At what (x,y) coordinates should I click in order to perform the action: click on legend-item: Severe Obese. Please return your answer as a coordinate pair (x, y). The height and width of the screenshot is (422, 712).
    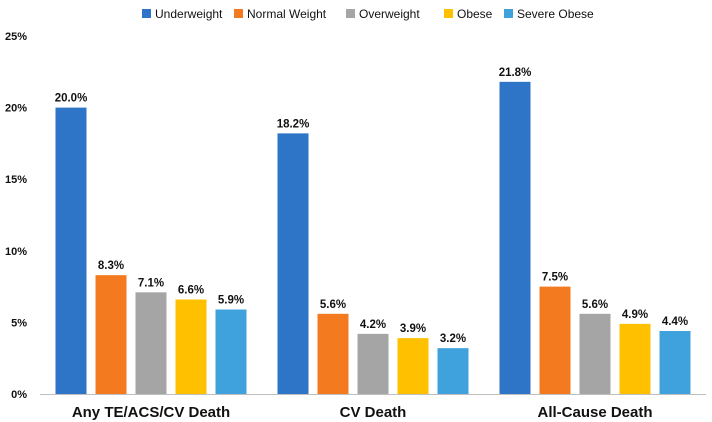
    Looking at the image, I should click on (549, 14).